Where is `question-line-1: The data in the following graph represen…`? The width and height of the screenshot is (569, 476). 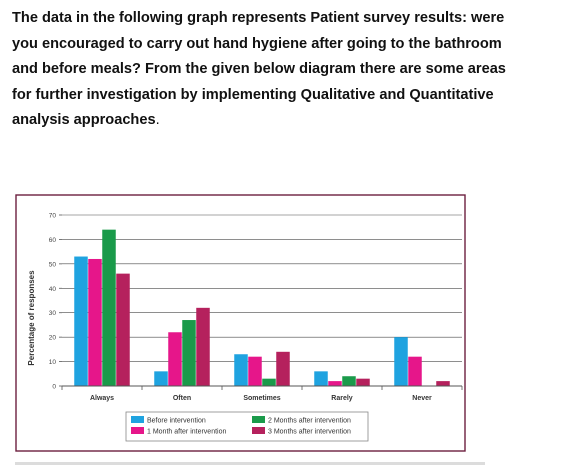 question-line-1: The data in the following graph represen… is located at coordinates (258, 18).